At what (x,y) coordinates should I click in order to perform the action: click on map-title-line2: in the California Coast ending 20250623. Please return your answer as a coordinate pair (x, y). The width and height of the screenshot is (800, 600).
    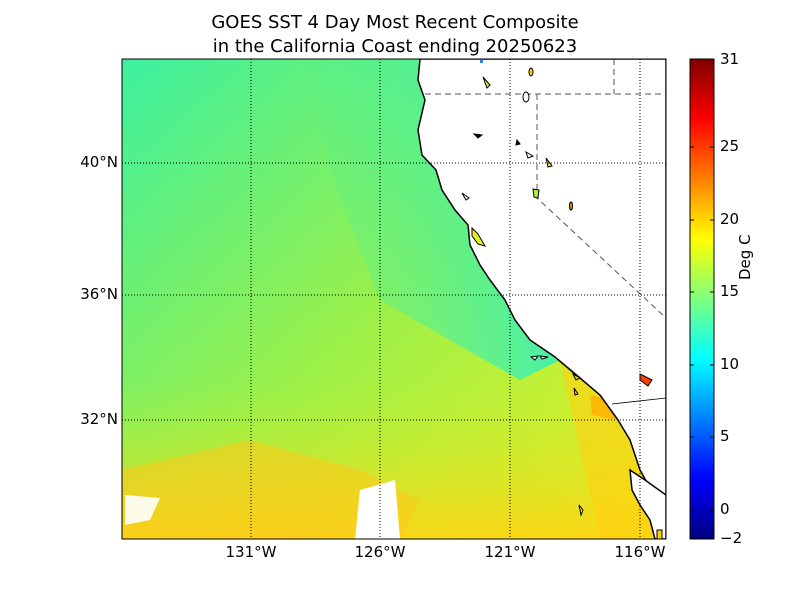
    Looking at the image, I should click on (395, 46).